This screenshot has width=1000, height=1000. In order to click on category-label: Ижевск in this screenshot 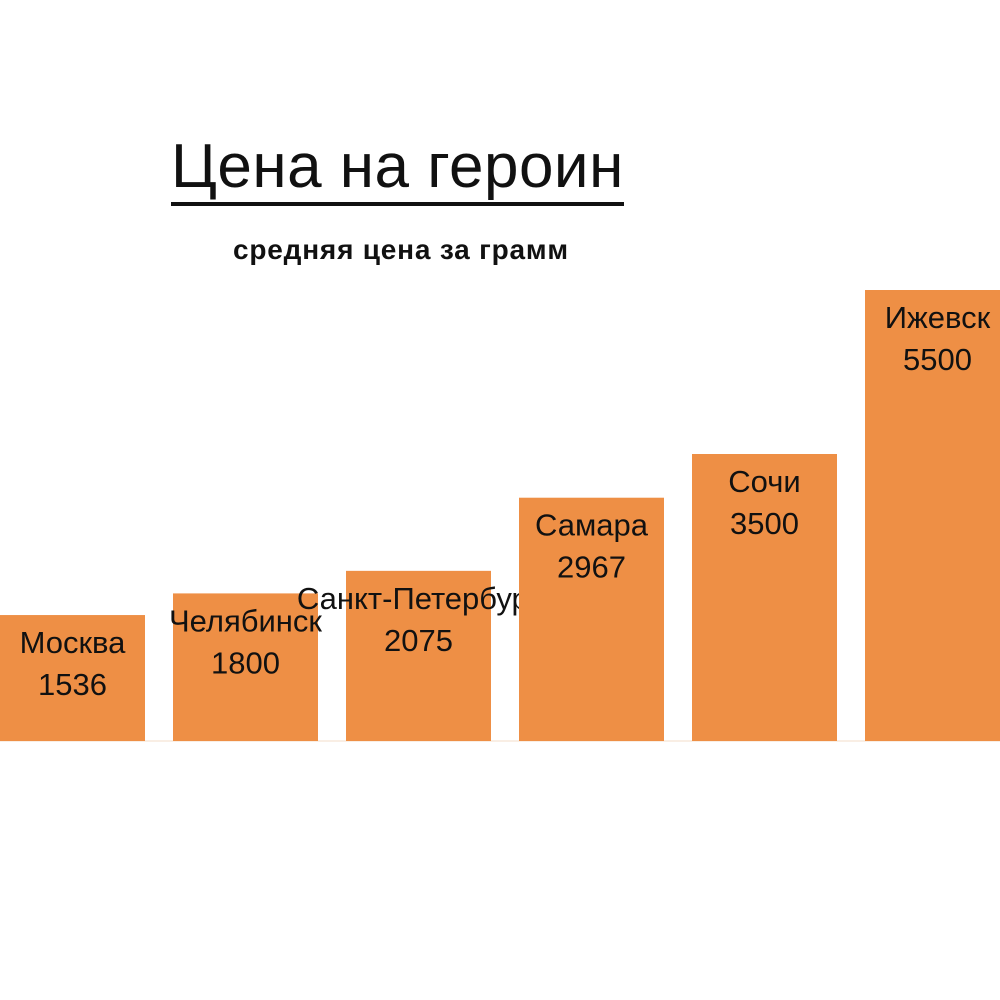, I will do `click(938, 317)`.